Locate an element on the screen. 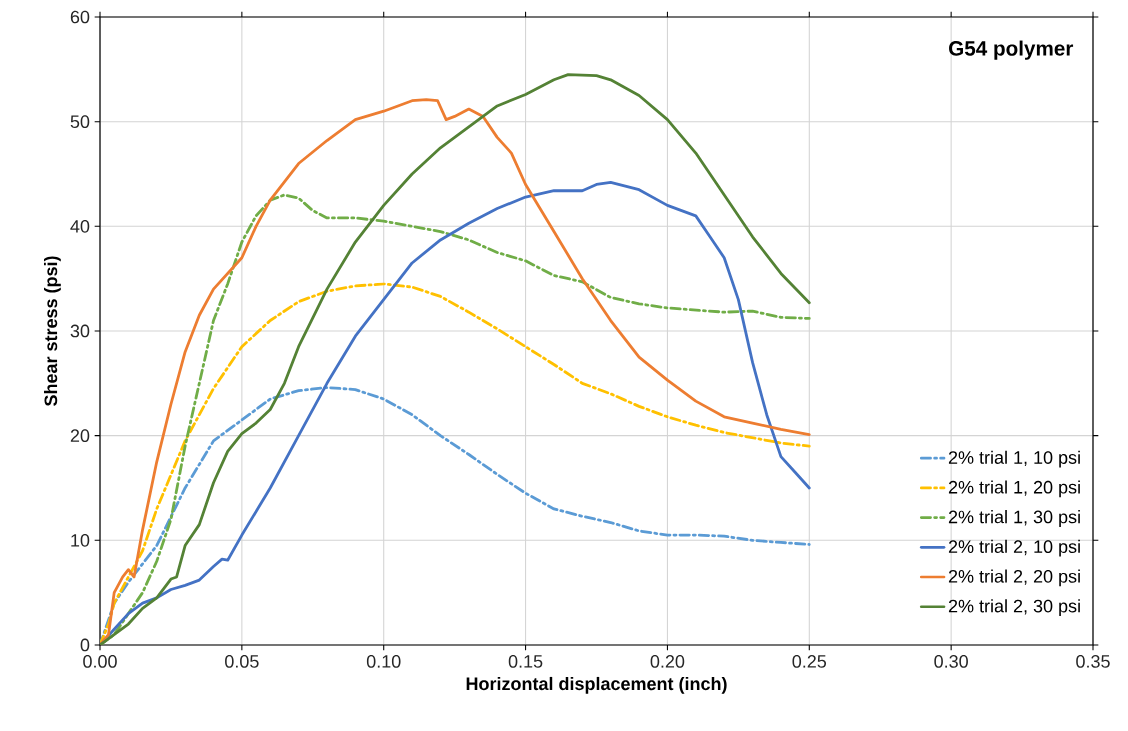  legend-label: 2% trial 1, 30 psi is located at coordinates (1014, 518).